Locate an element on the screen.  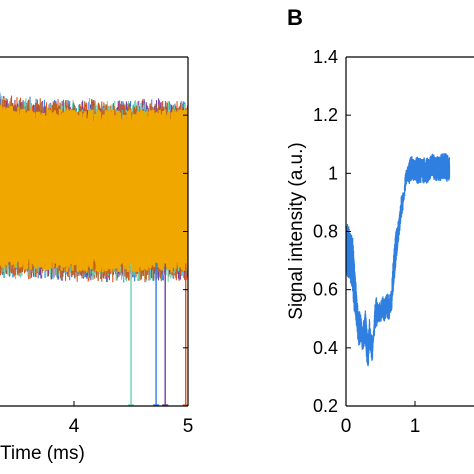
panel-a-trace is located at coordinates (94, 188).